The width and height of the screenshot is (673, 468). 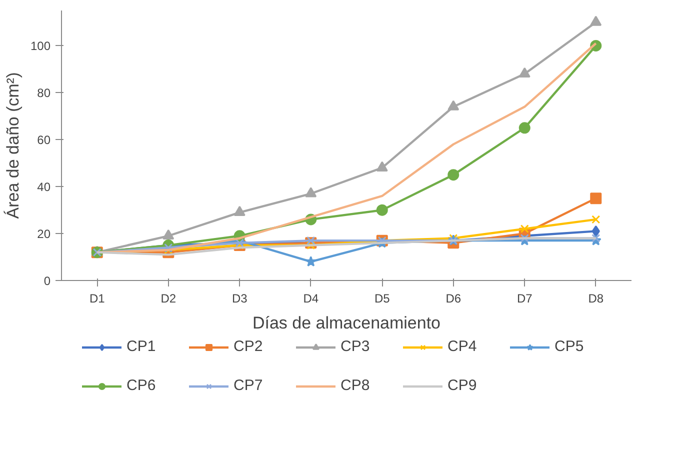 I want to click on legend-label: CP7, so click(x=249, y=385).